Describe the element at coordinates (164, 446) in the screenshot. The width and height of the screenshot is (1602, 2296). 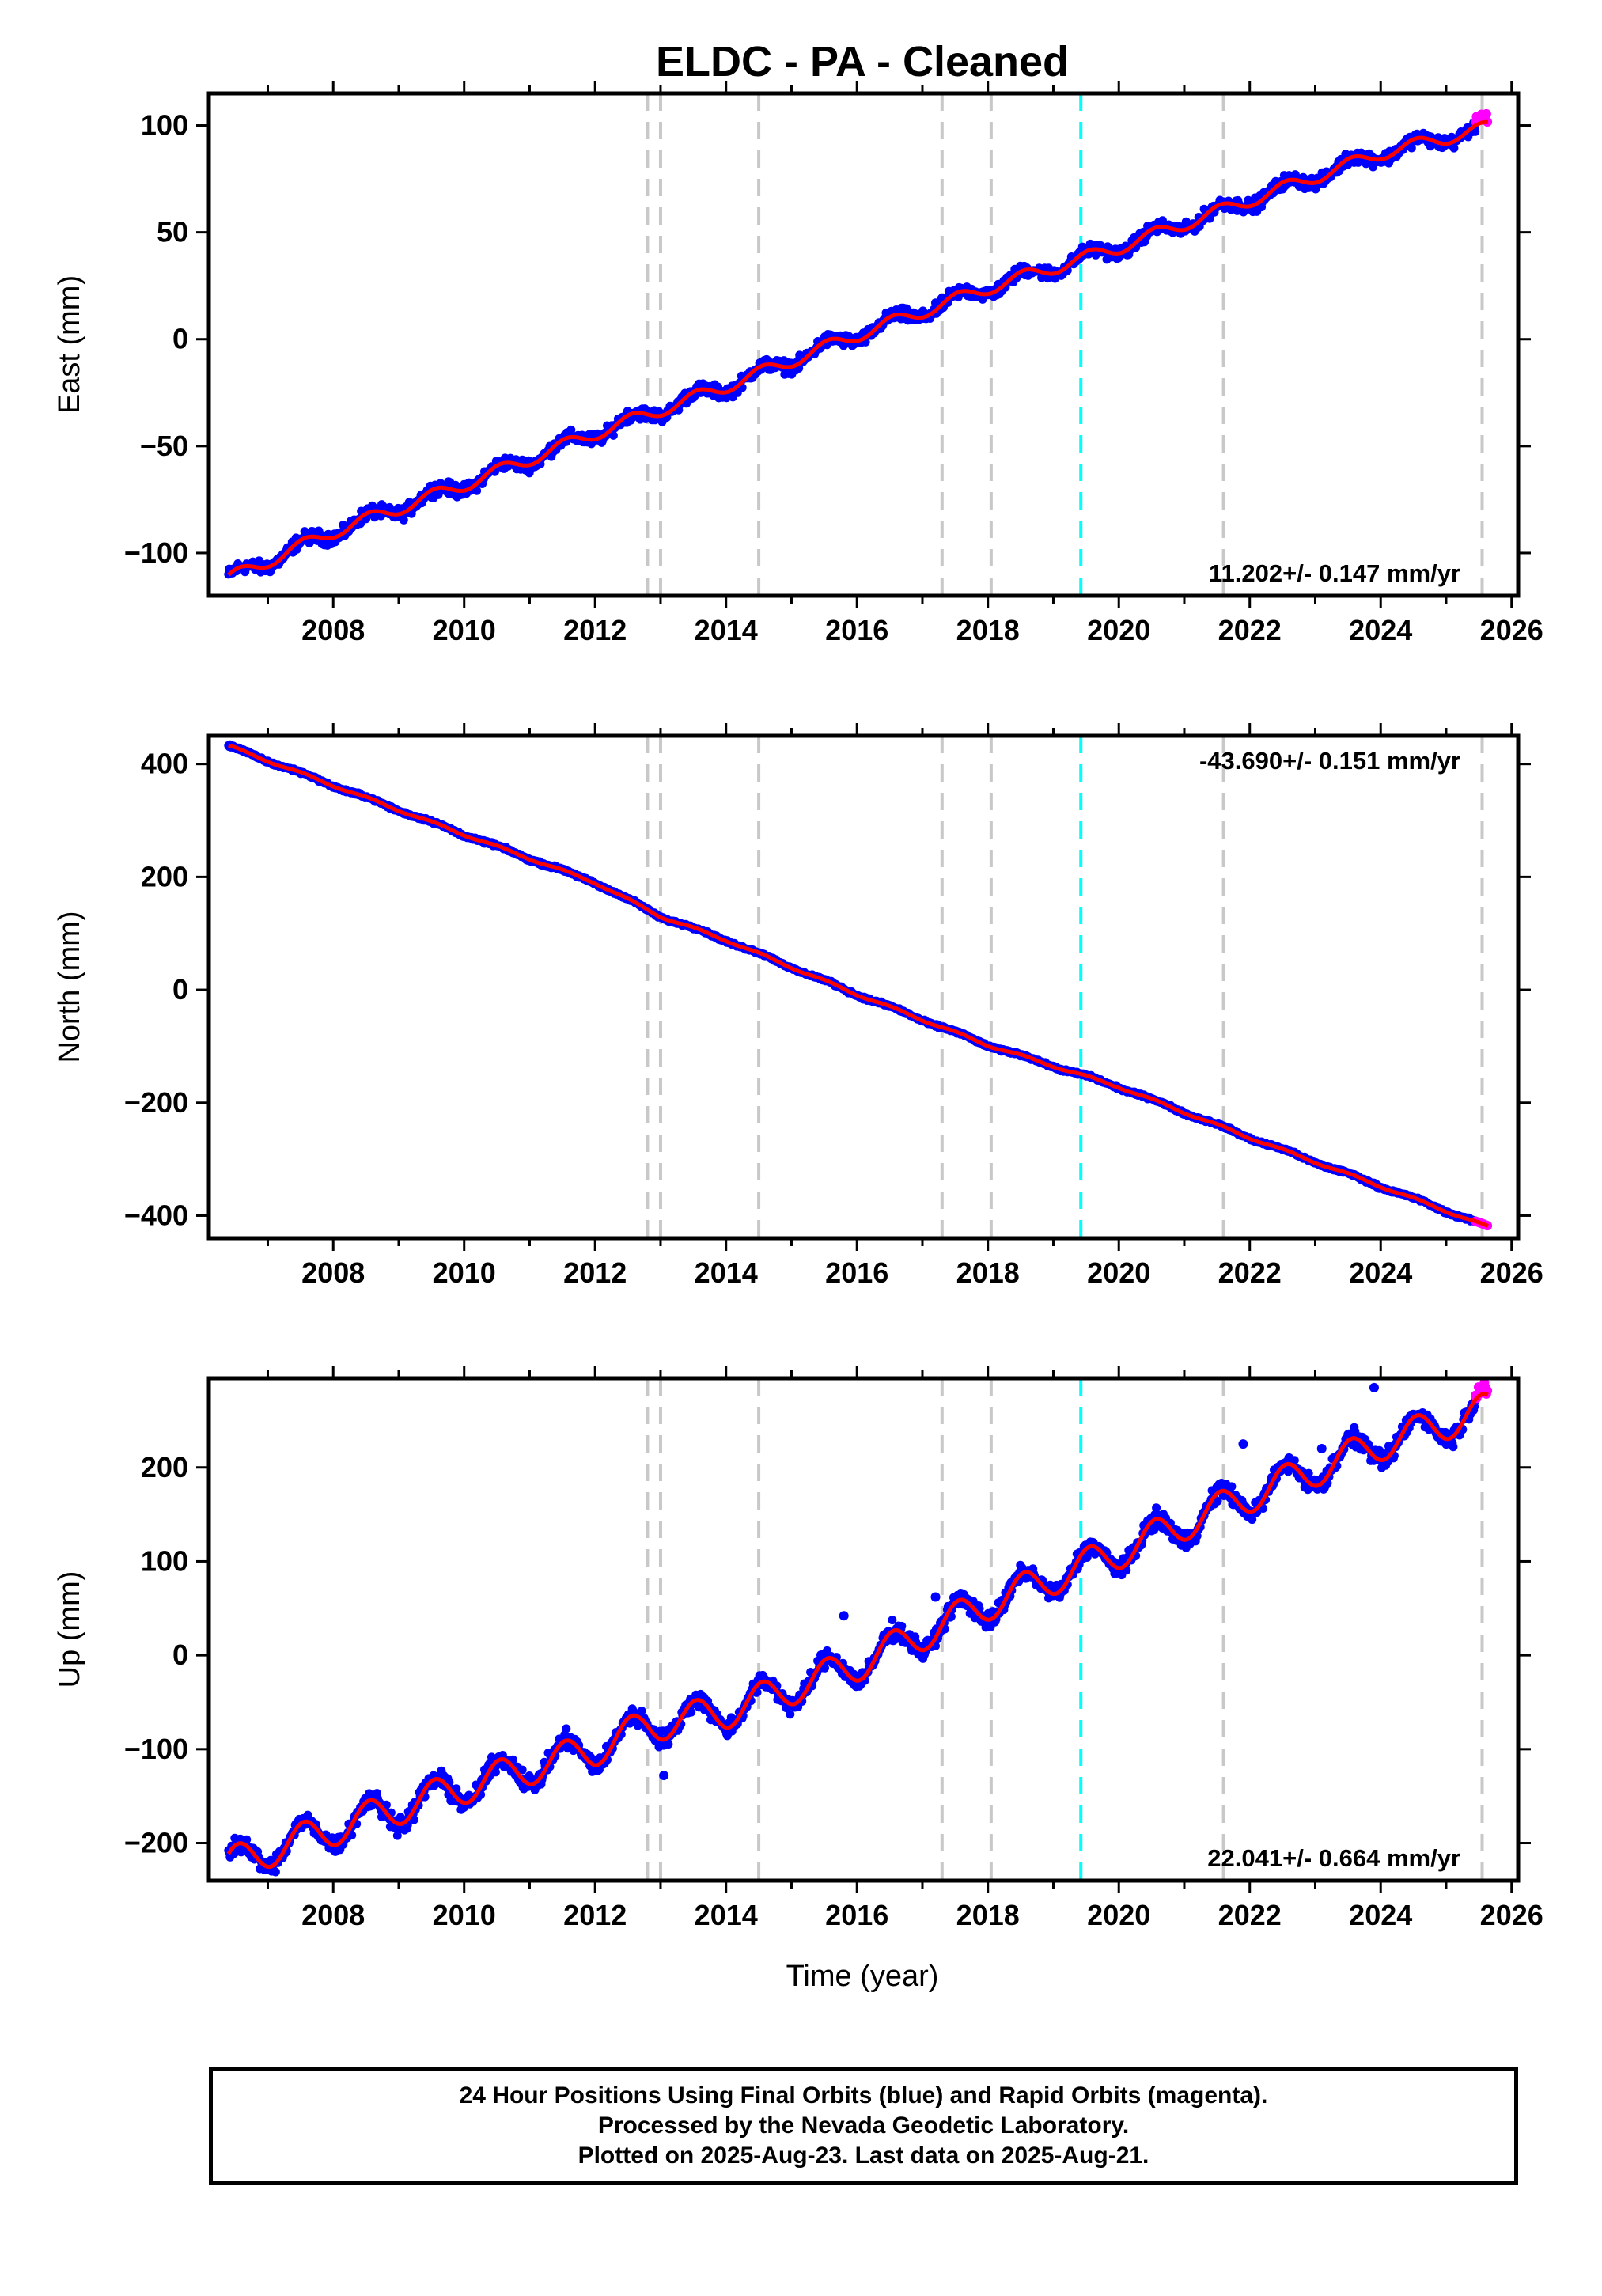
I see `y-tick-label: −50` at that location.